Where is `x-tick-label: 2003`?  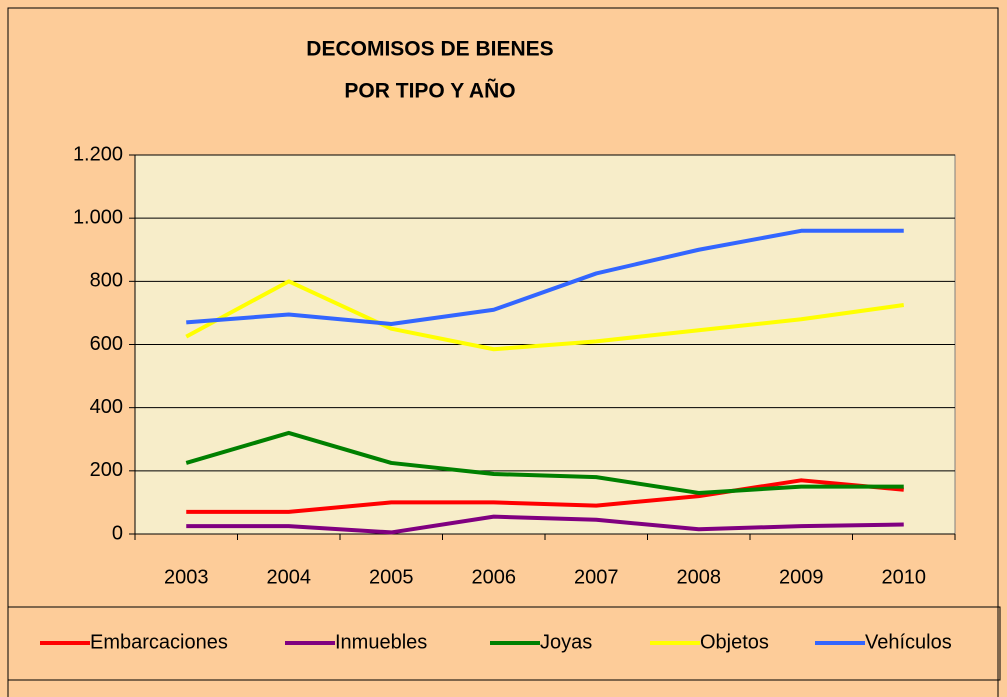 x-tick-label: 2003 is located at coordinates (186, 577).